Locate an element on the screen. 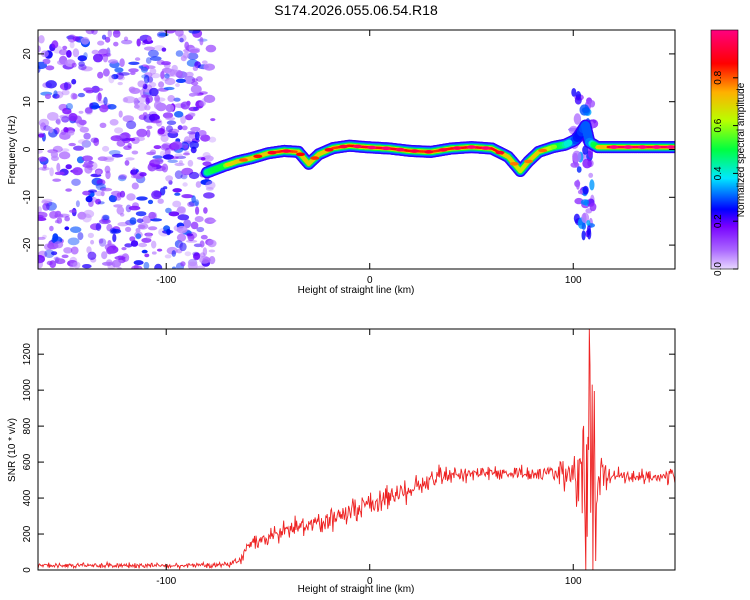  snr-x-label: Height of straight line (km) is located at coordinates (356, 589).